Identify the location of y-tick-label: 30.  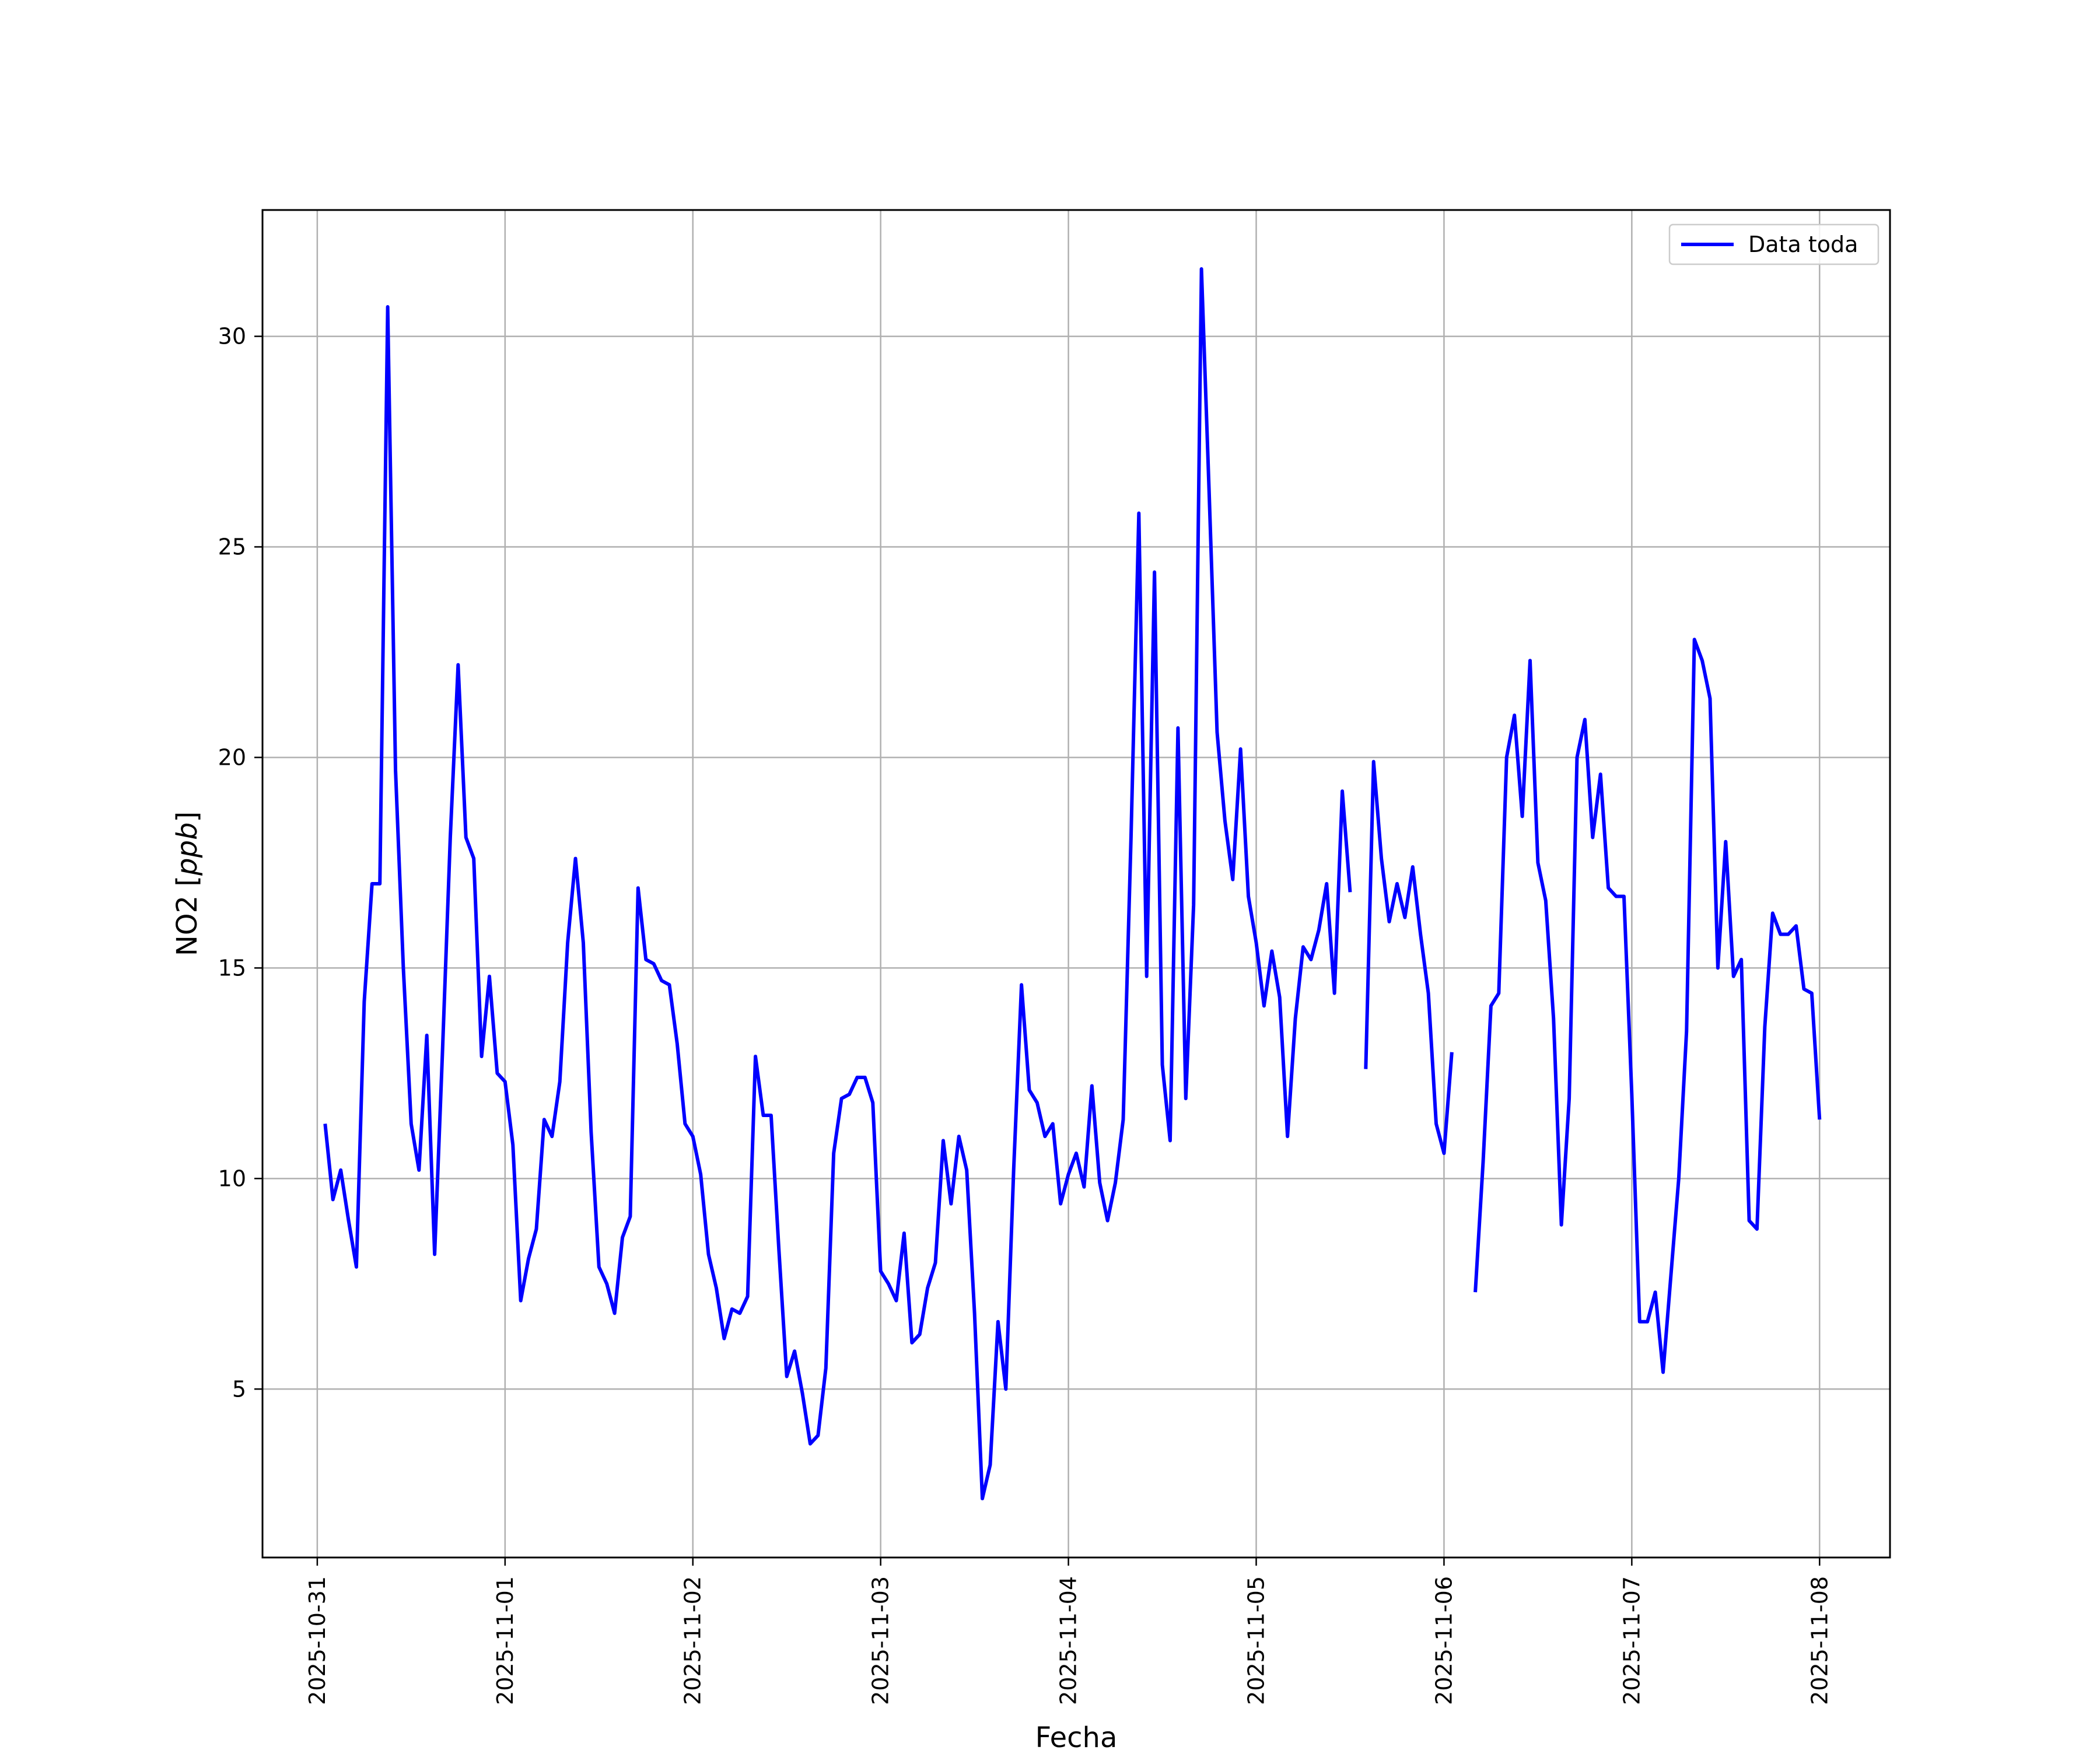
(232, 336).